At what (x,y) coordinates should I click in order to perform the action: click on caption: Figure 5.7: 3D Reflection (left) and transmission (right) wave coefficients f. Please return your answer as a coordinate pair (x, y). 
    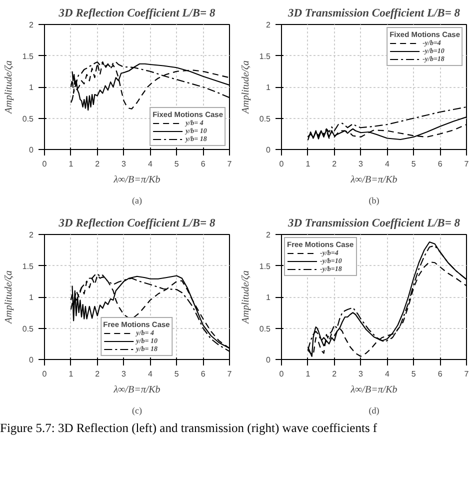
    Looking at the image, I should click on (189, 428).